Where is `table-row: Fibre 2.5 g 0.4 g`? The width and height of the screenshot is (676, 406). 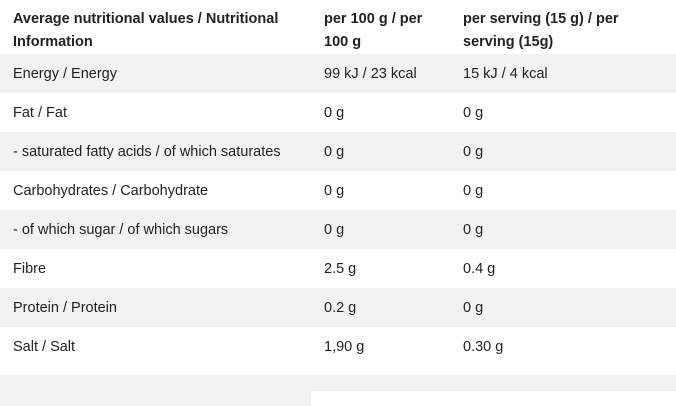 table-row: Fibre 2.5 g 0.4 g is located at coordinates (338, 268).